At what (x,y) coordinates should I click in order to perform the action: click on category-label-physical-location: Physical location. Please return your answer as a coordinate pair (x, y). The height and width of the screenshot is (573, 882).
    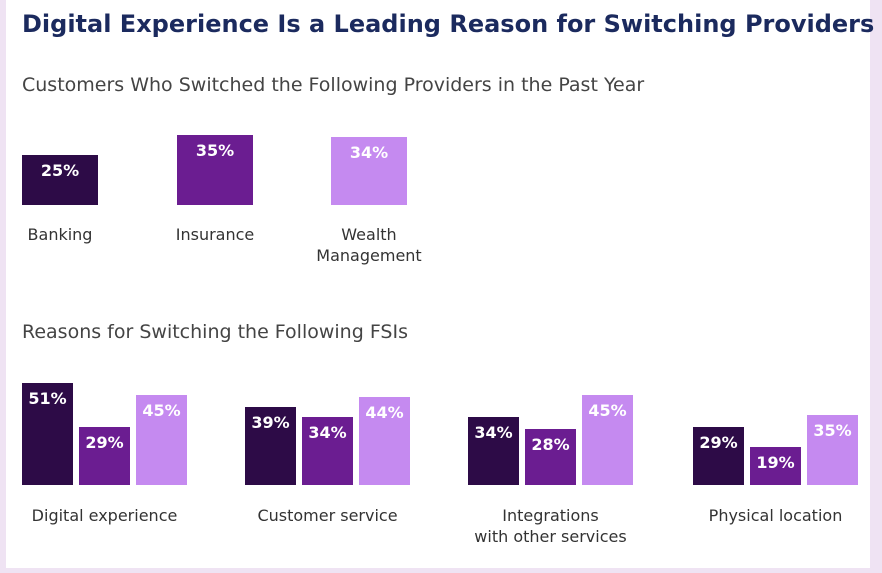
    Looking at the image, I should click on (775, 515).